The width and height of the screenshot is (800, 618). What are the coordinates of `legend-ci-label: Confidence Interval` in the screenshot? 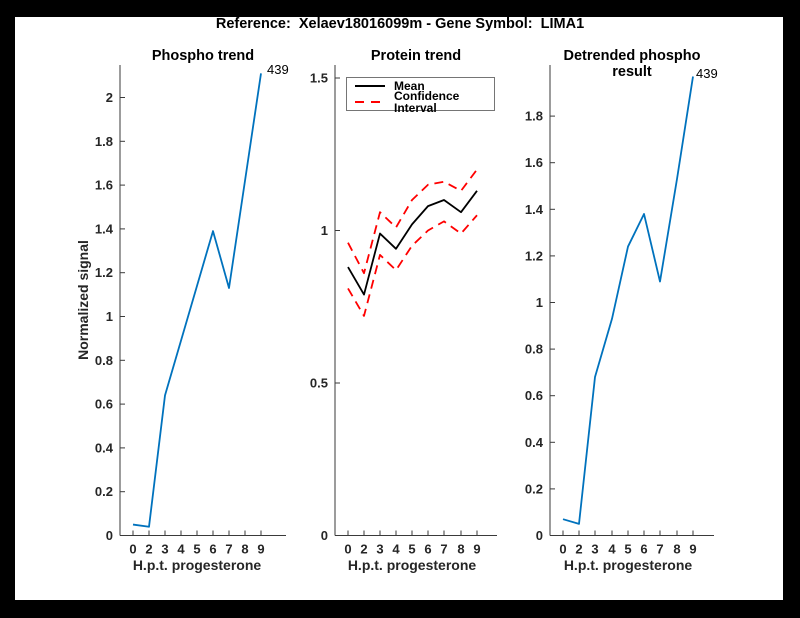 It's located at (427, 101).